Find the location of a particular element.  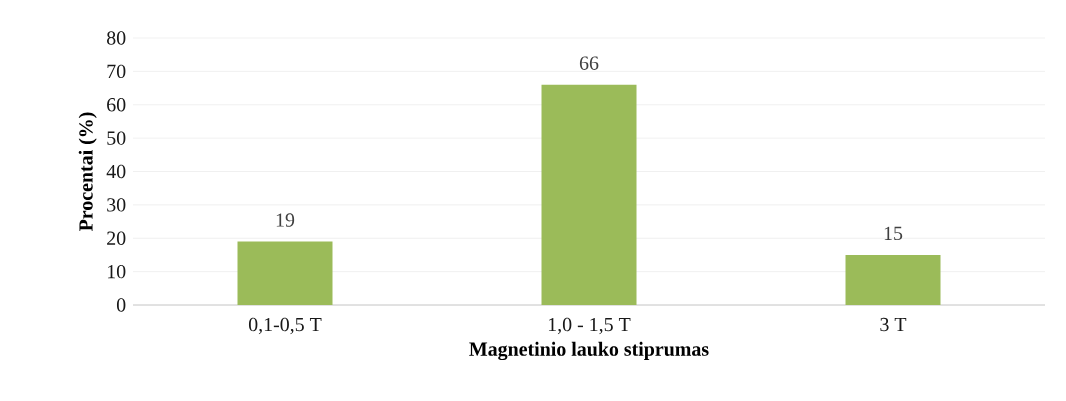

y-tick-label: 50 is located at coordinates (116, 138).